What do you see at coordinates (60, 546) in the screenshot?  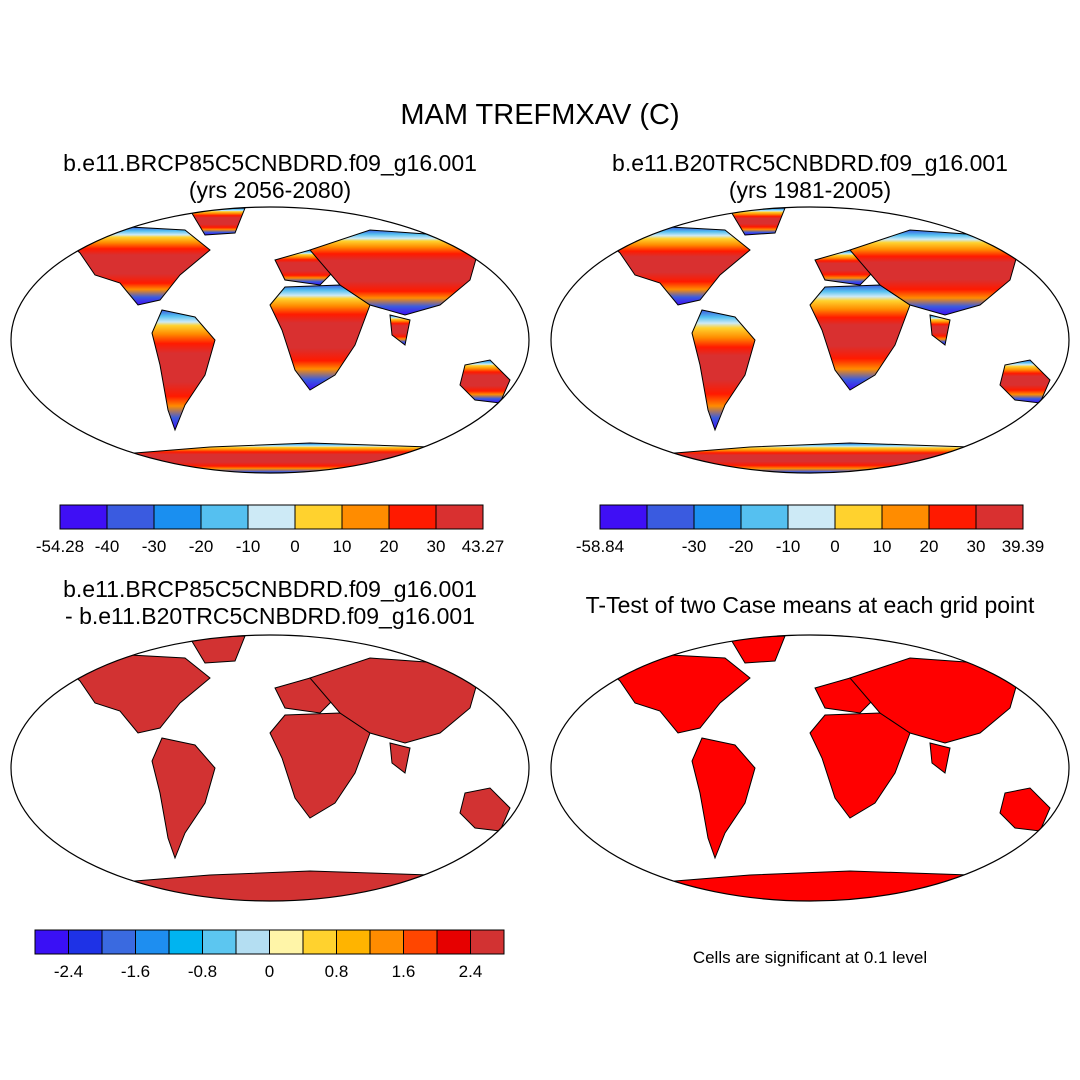 I see `colorbar-tick-label: -54.28` at bounding box center [60, 546].